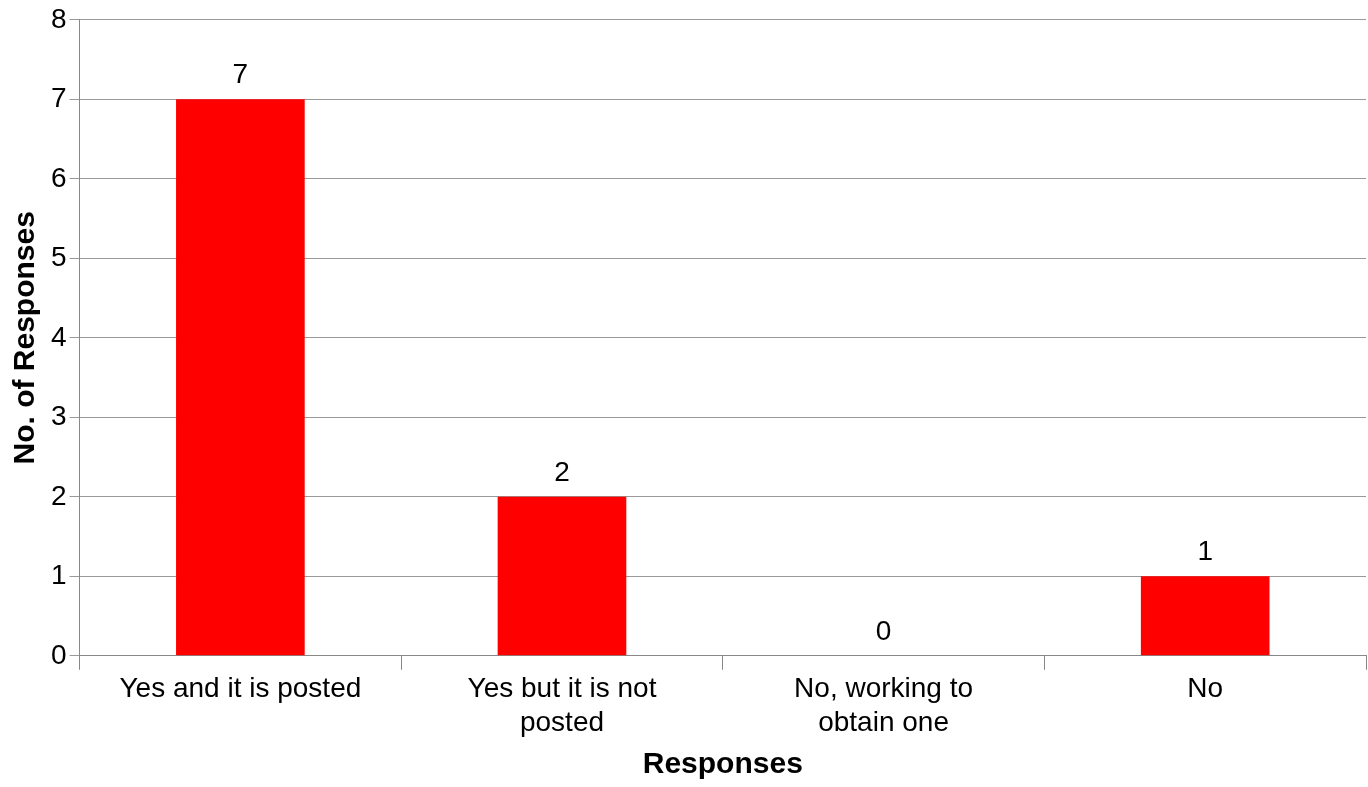 Image resolution: width=1368 pixels, height=787 pixels. Describe the element at coordinates (1205, 688) in the screenshot. I see `x-tick-label: No` at that location.